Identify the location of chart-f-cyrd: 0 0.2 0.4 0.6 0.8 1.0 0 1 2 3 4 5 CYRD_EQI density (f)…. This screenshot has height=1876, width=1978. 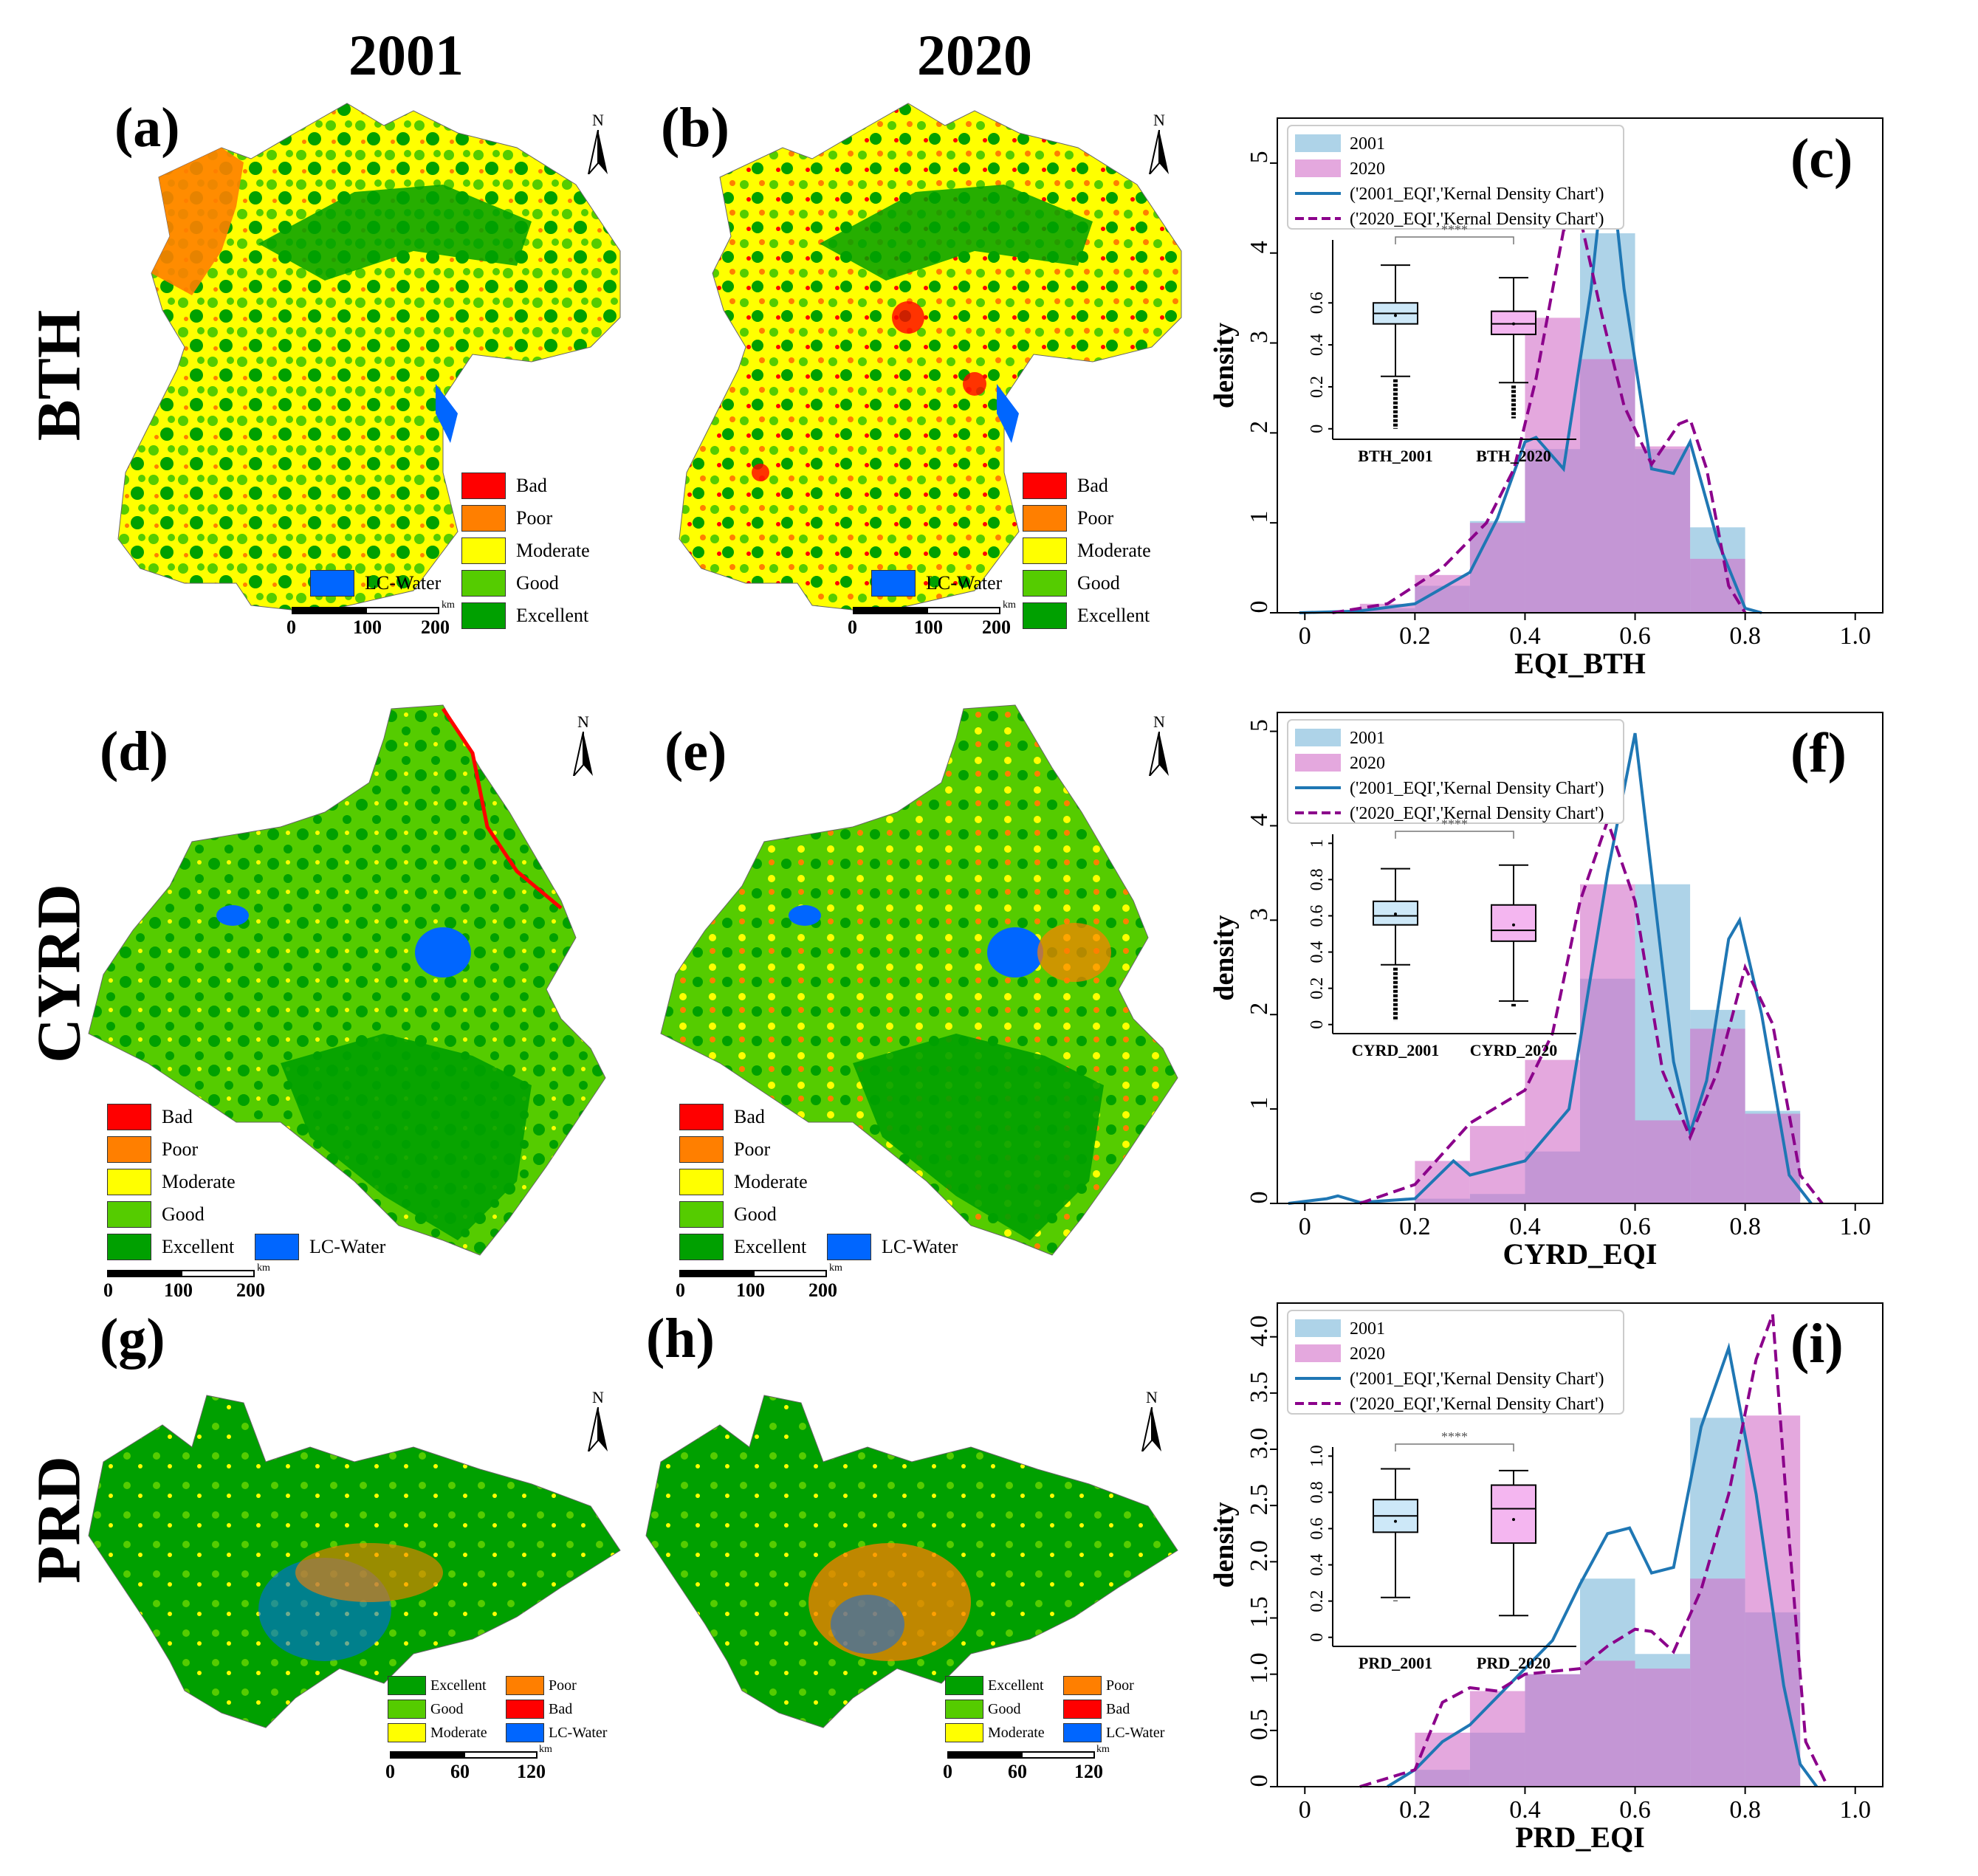
(1546, 991).